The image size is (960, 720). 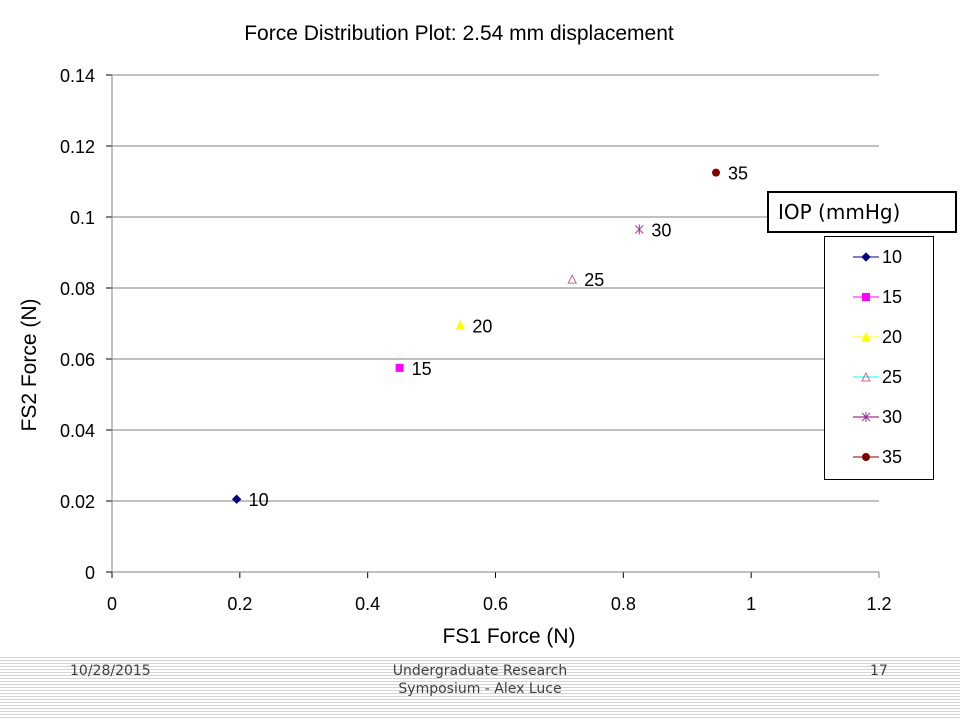 I want to click on data-label: 30, so click(x=661, y=230).